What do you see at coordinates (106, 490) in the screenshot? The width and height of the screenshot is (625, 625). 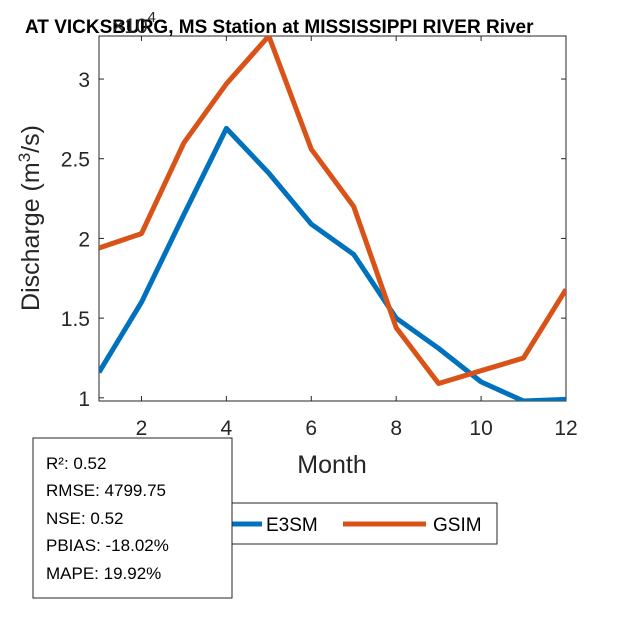 I see `stat-rmse: RMSE: 4799.75` at bounding box center [106, 490].